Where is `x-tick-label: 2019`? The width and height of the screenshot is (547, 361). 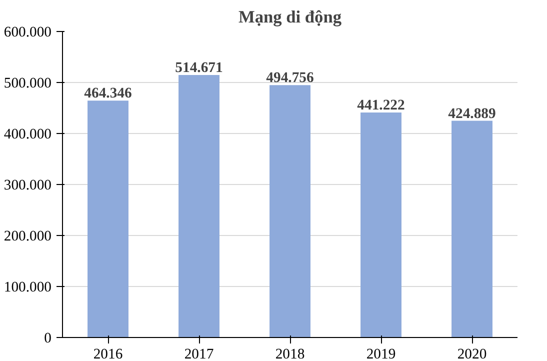 x-tick-label: 2019 is located at coordinates (381, 353).